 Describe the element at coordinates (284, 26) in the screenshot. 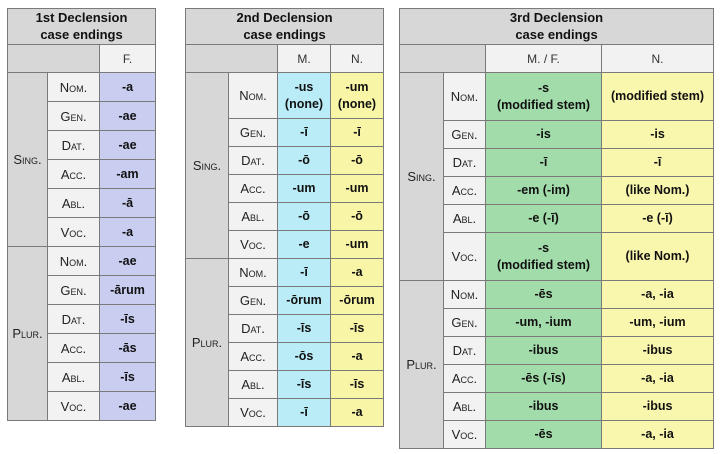

I see `table-title: 2nd Declension case endings` at that location.